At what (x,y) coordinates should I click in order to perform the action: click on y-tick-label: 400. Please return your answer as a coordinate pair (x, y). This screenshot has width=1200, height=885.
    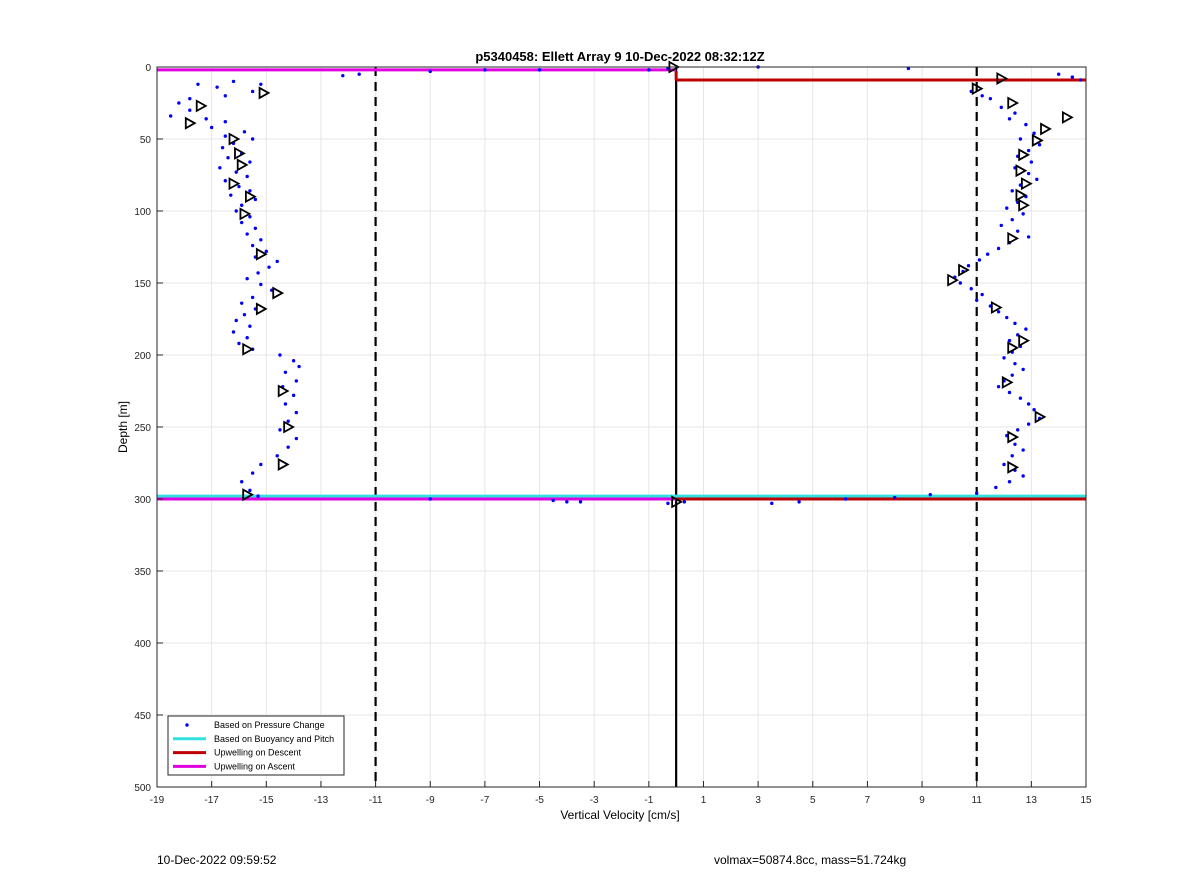
    Looking at the image, I should click on (142, 644).